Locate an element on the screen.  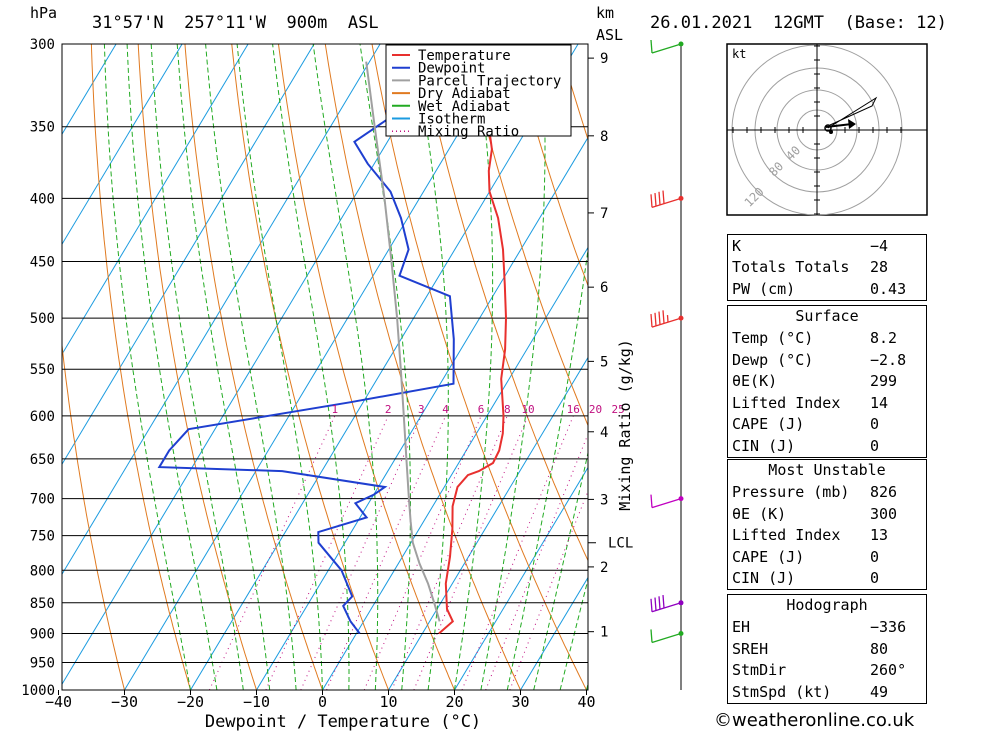
hodograph-param-label: StmSpd (kt) is located at coordinates (782, 691).